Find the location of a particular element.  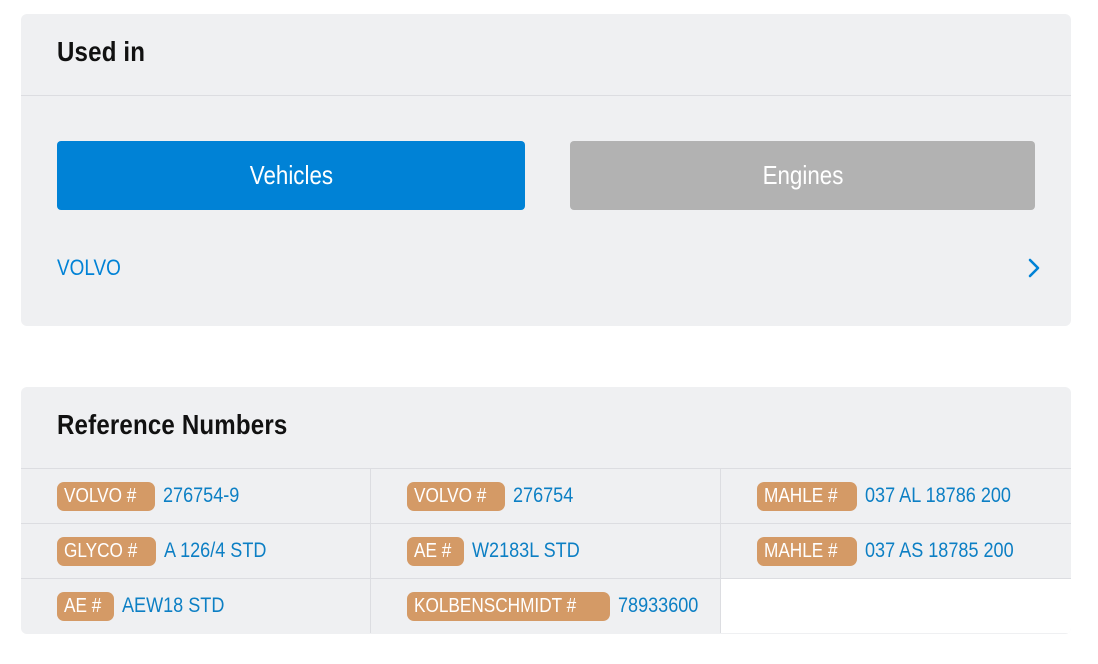

reference-numbers-title: Reference Numbers is located at coordinates (172, 424).